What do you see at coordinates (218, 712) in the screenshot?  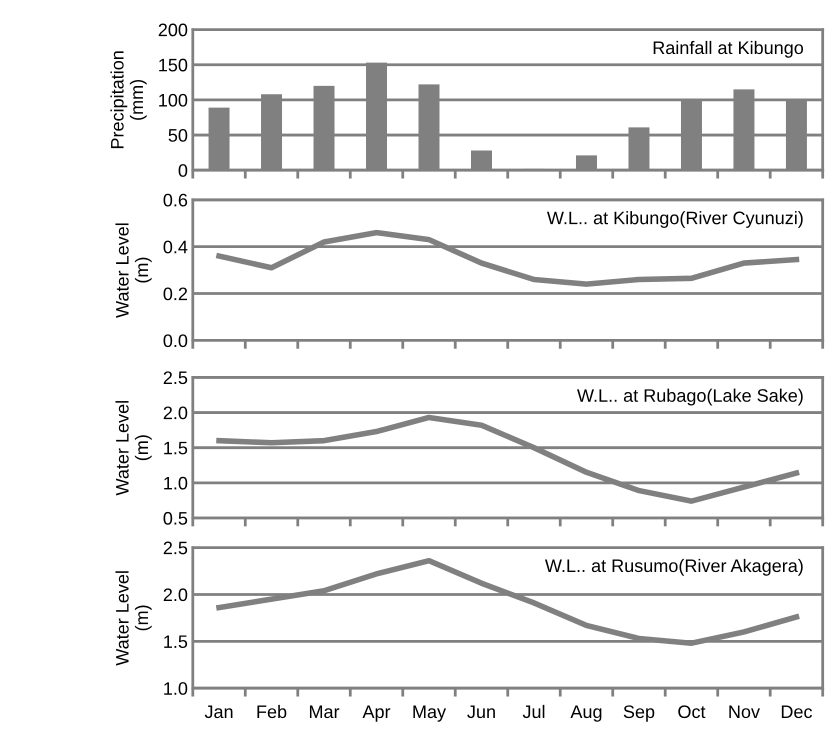 I see `x-tick-label: Jan` at bounding box center [218, 712].